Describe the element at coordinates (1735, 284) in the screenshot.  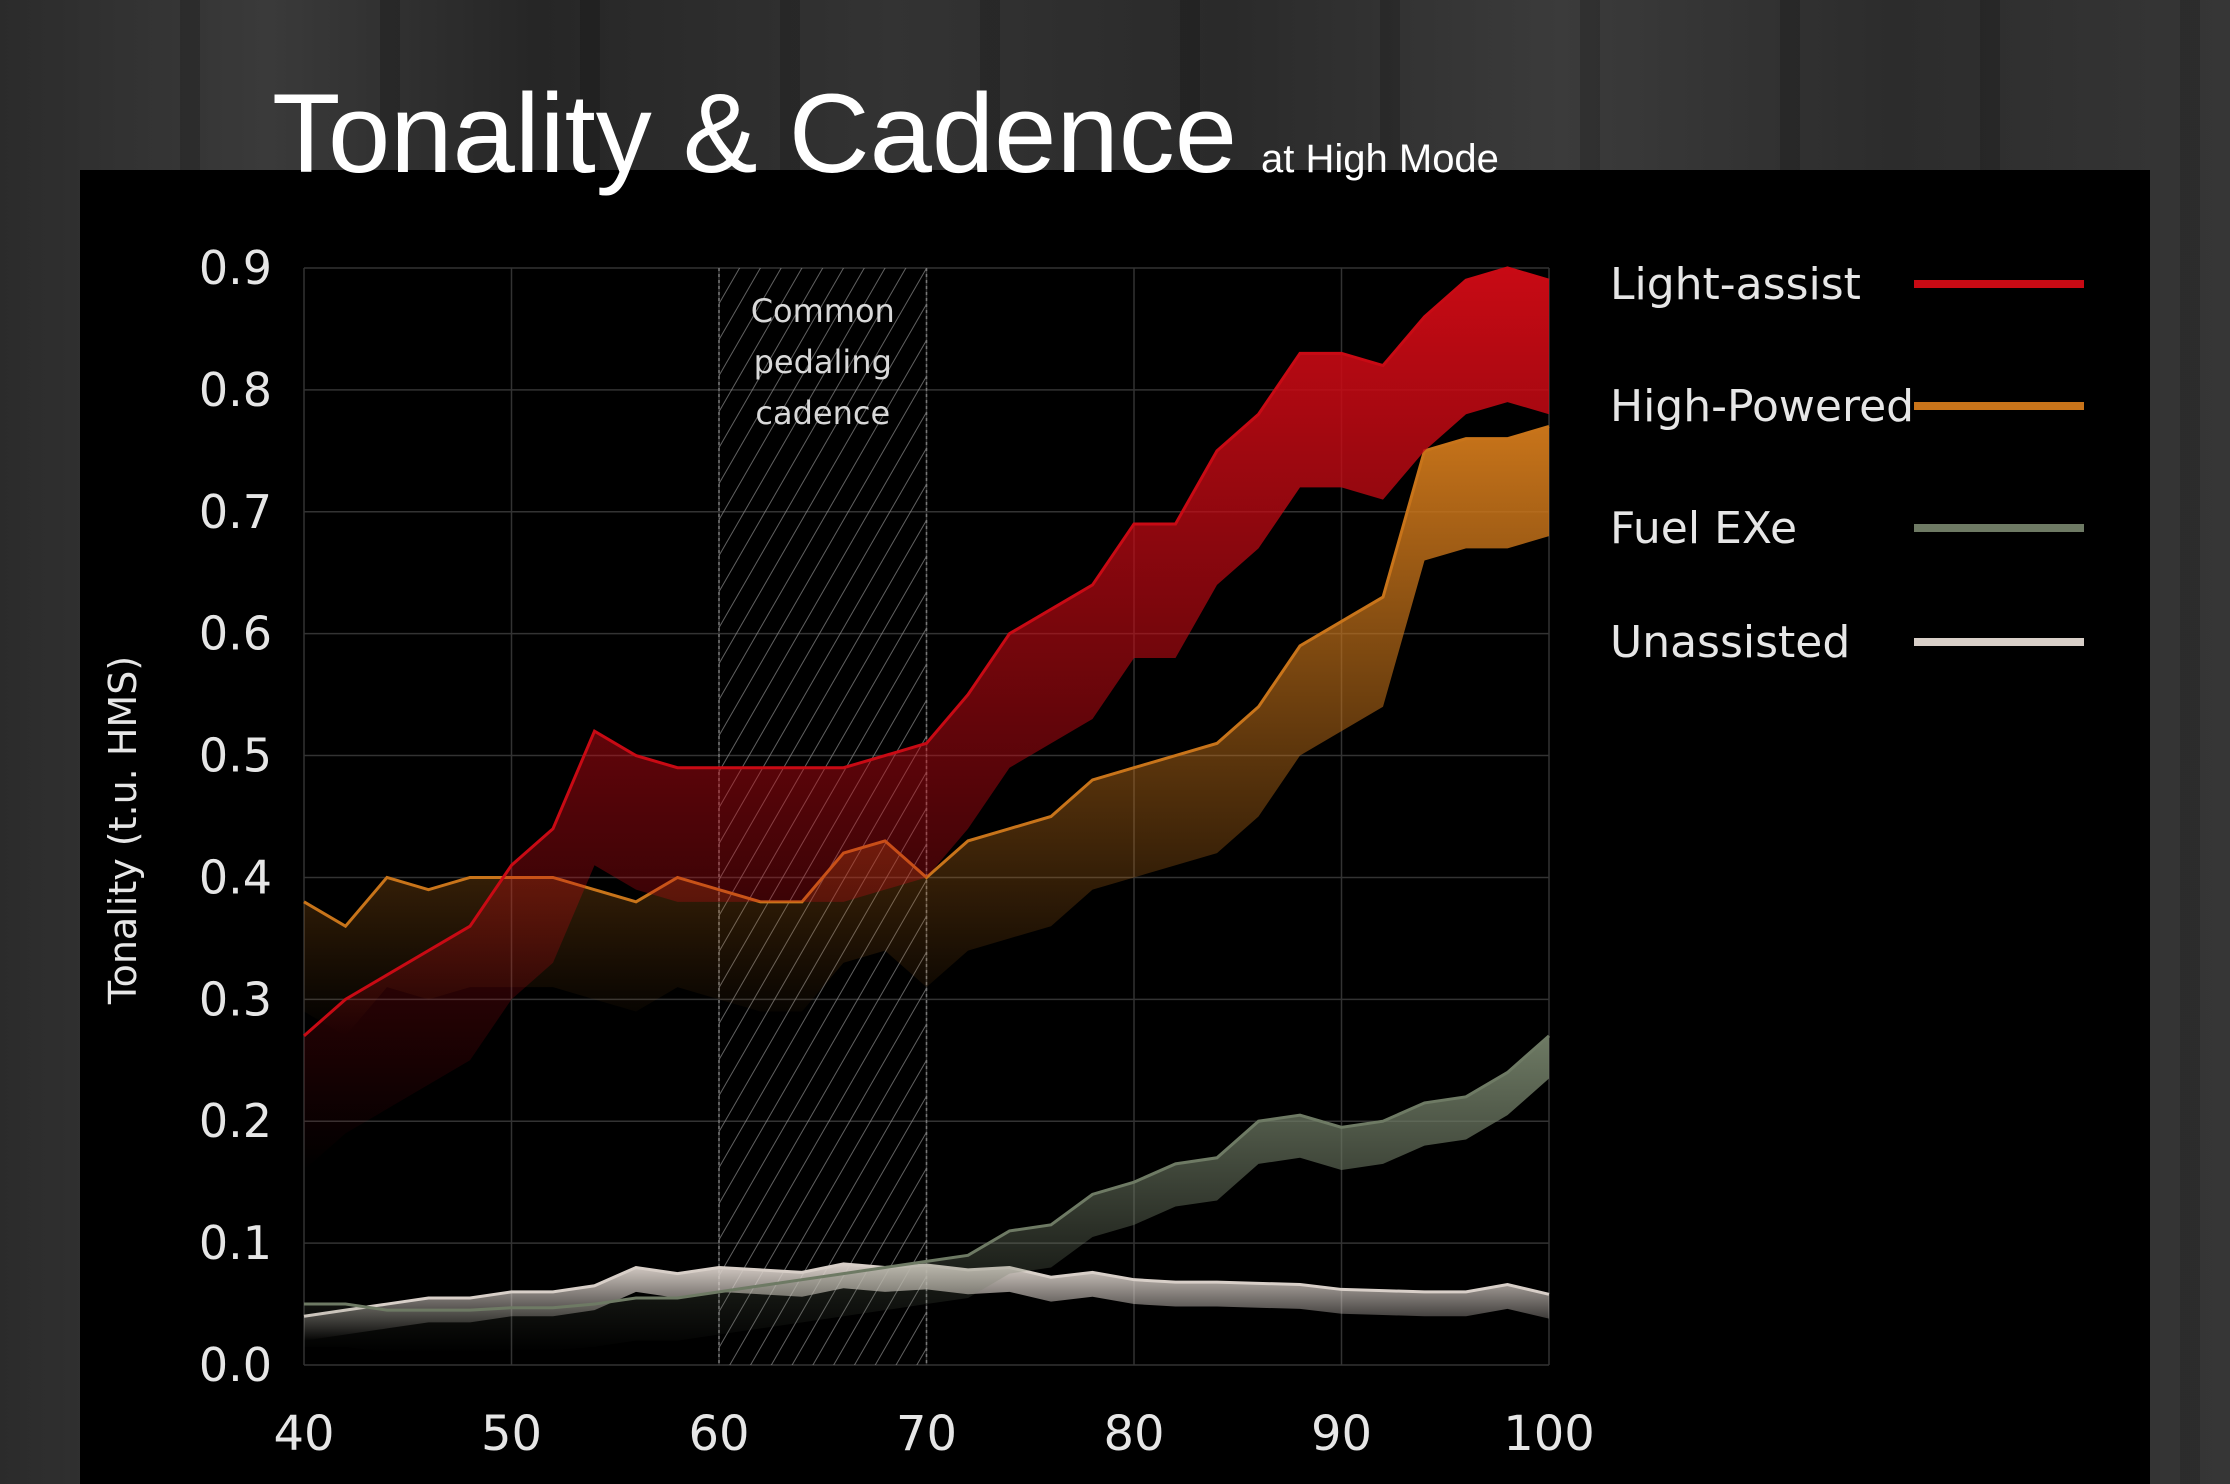
I see `legend-label: Light-assist` at that location.